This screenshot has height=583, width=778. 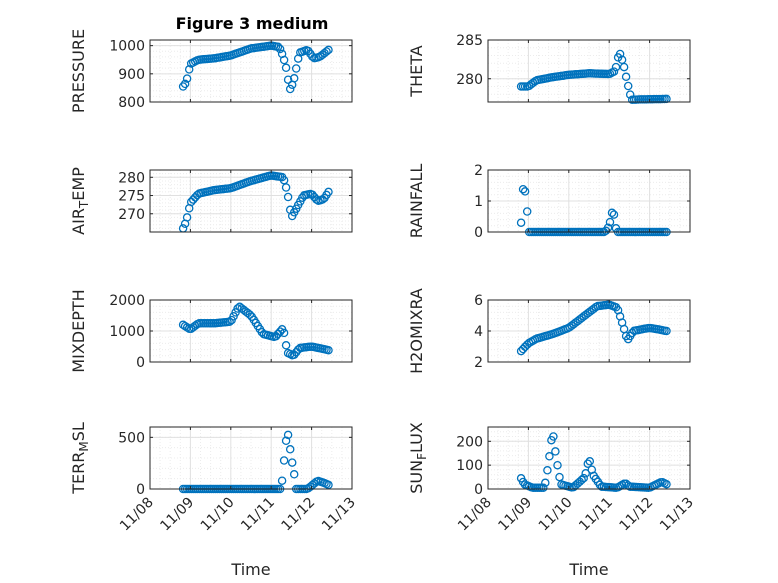 What do you see at coordinates (418, 458) in the screenshot?
I see `y-axis-label: SUNFLUX` at bounding box center [418, 458].